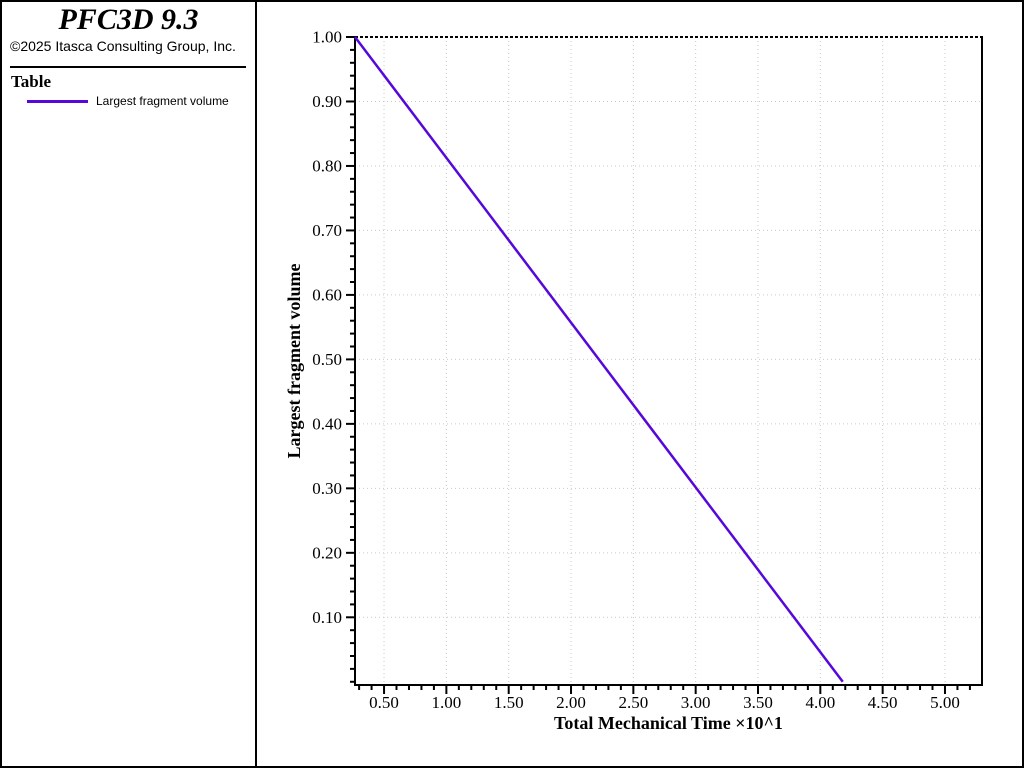 The height and width of the screenshot is (768, 1024). What do you see at coordinates (327, 165) in the screenshot?
I see `svg-text: 0.80` at bounding box center [327, 165].